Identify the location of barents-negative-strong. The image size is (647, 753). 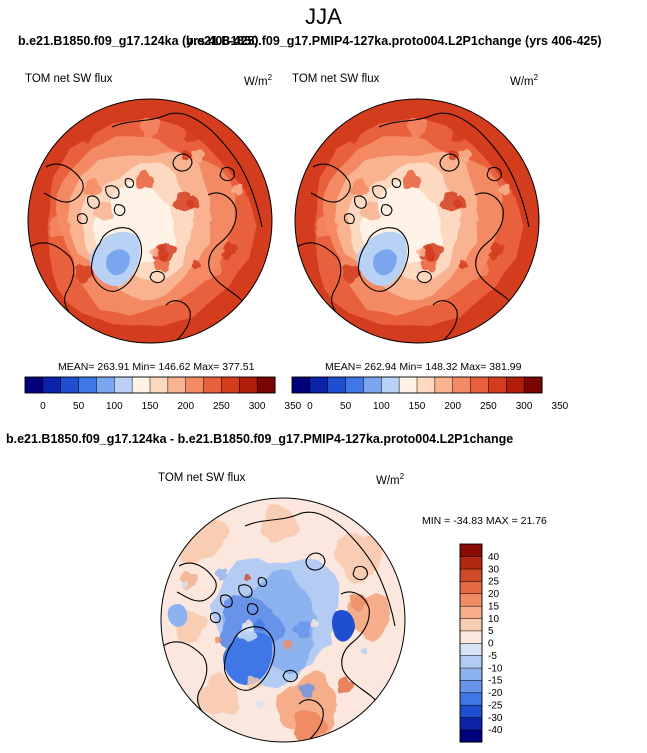
(343, 625).